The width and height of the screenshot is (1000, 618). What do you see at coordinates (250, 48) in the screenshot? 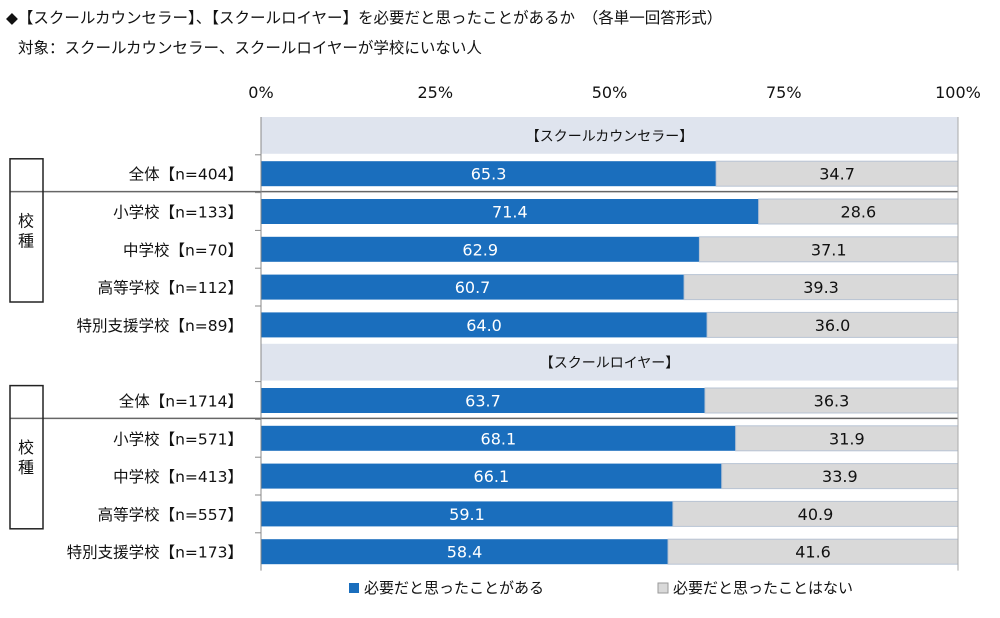
I see `chart-subtitle: 対象：スクールカウンセラー、スクールロイヤーが学校にいない人` at bounding box center [250, 48].